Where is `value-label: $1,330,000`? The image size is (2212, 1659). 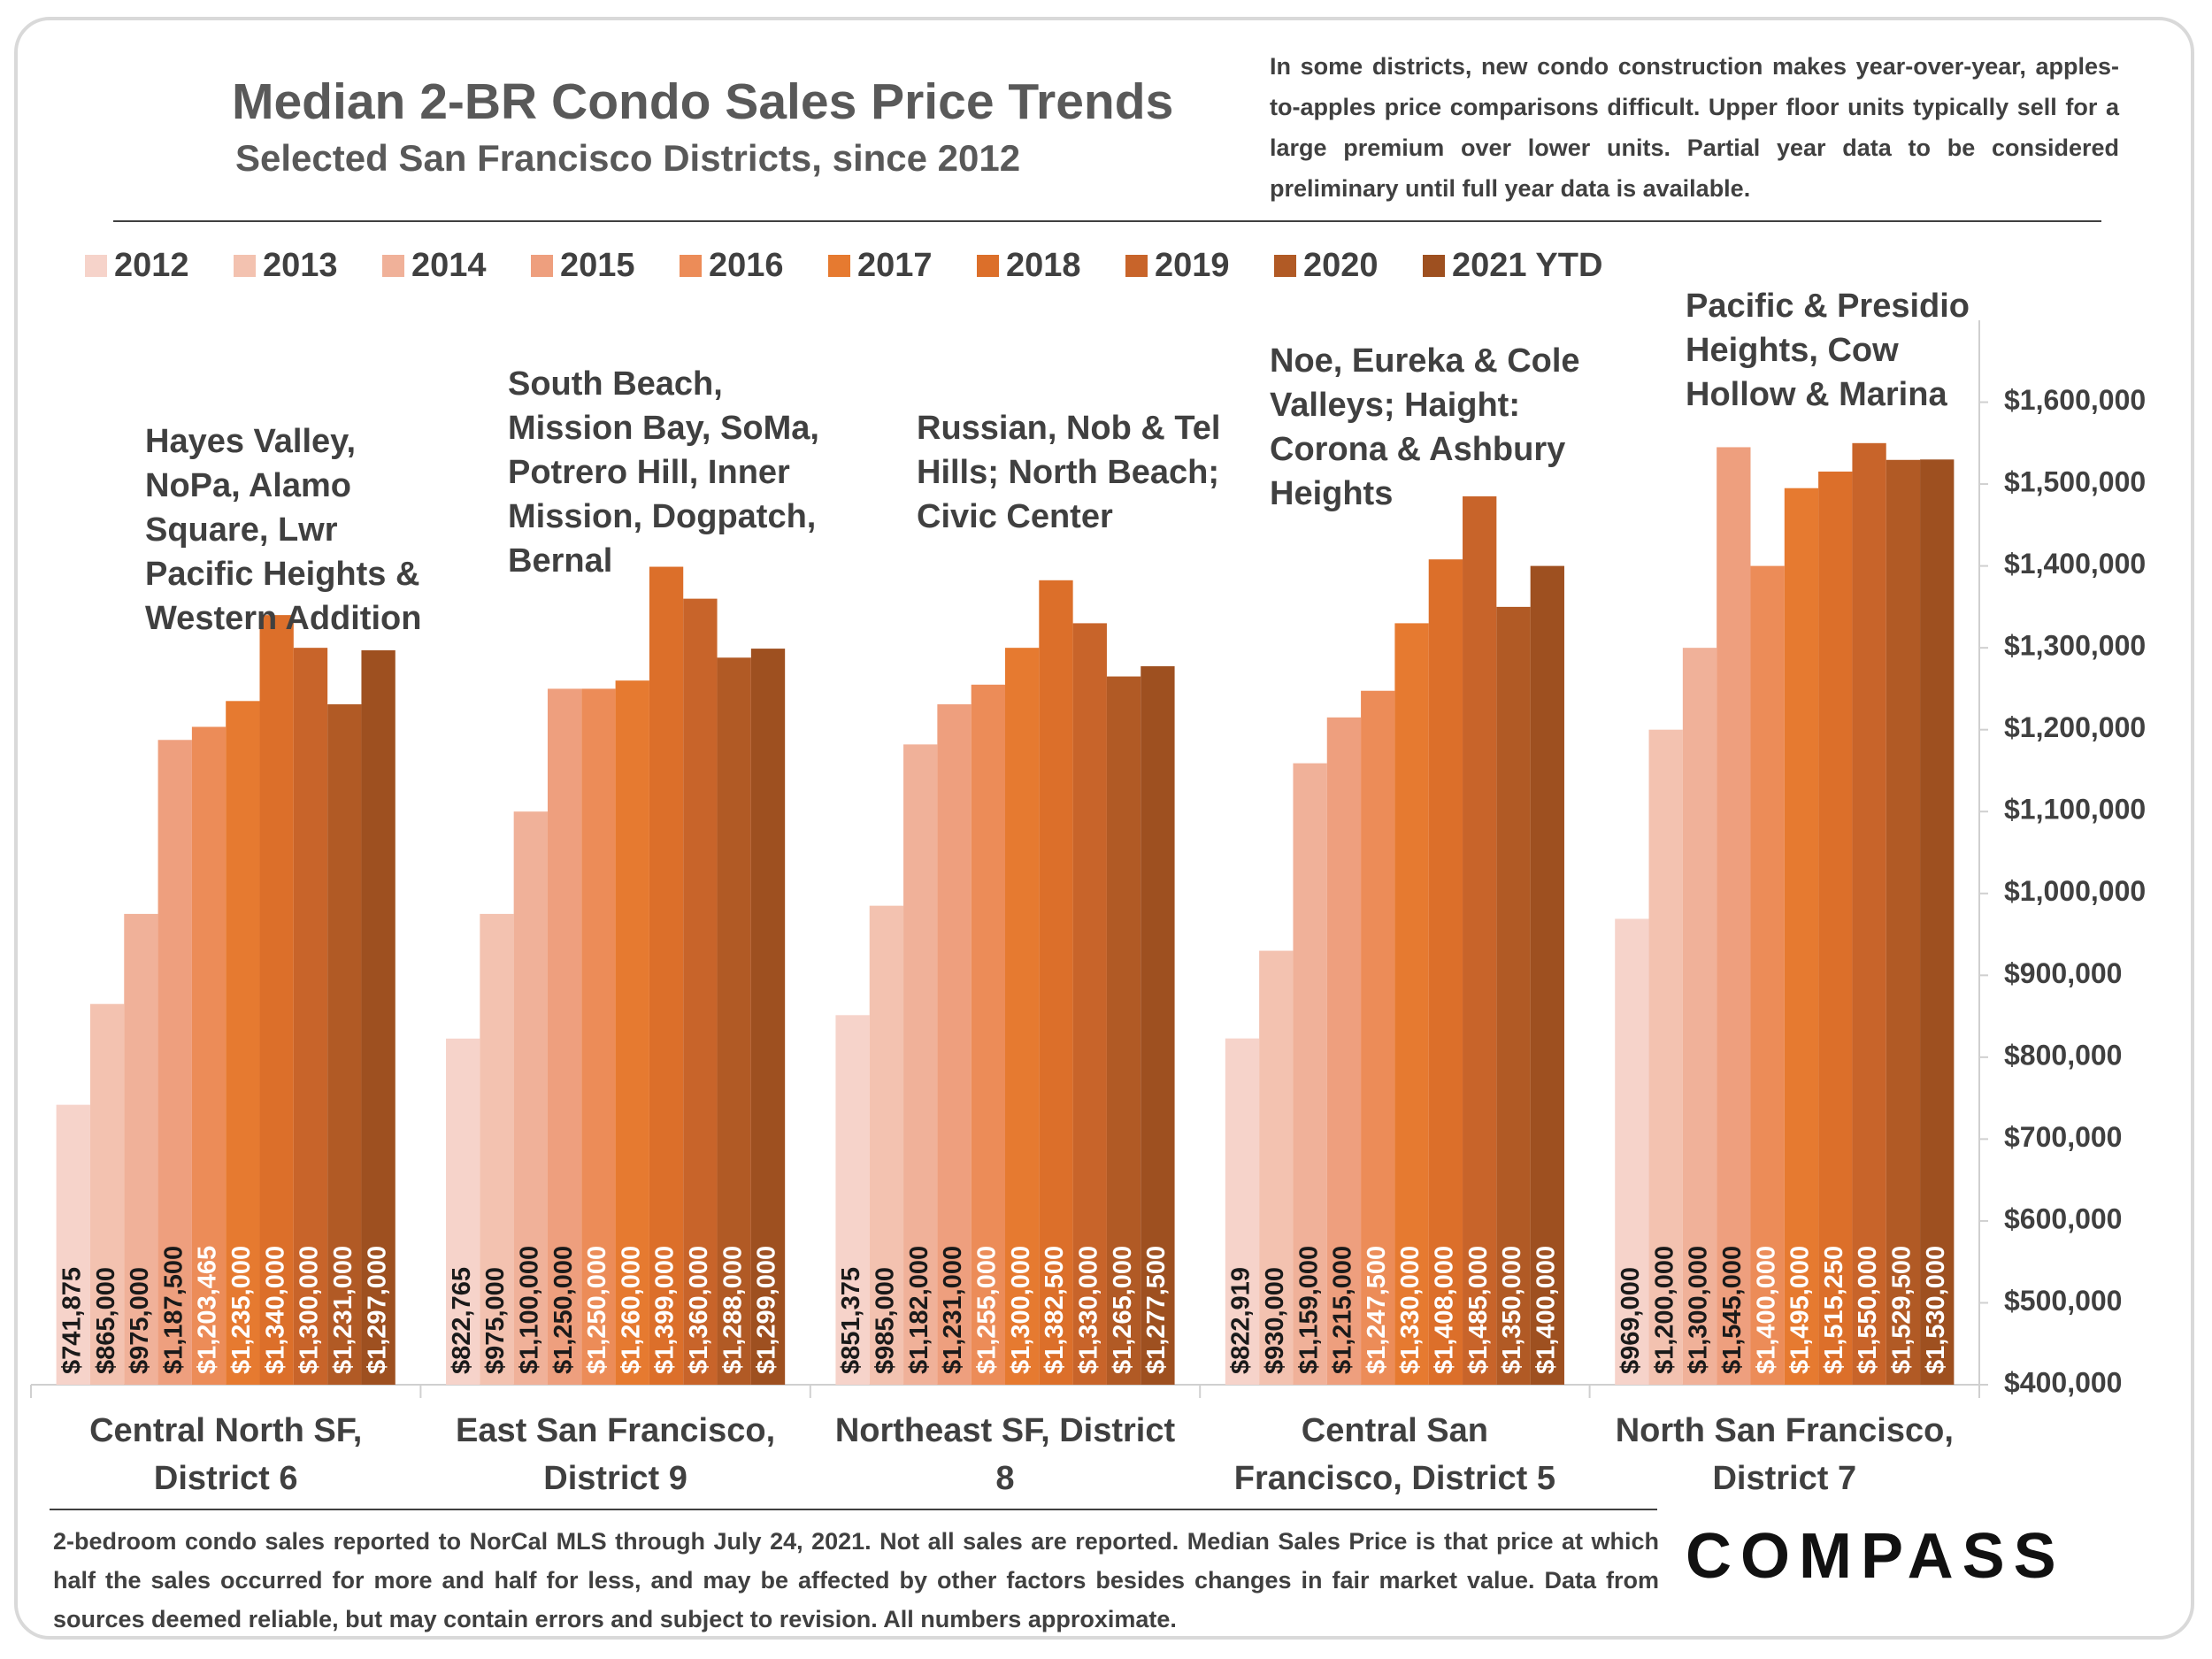 value-label: $1,330,000 is located at coordinates (1088, 1310).